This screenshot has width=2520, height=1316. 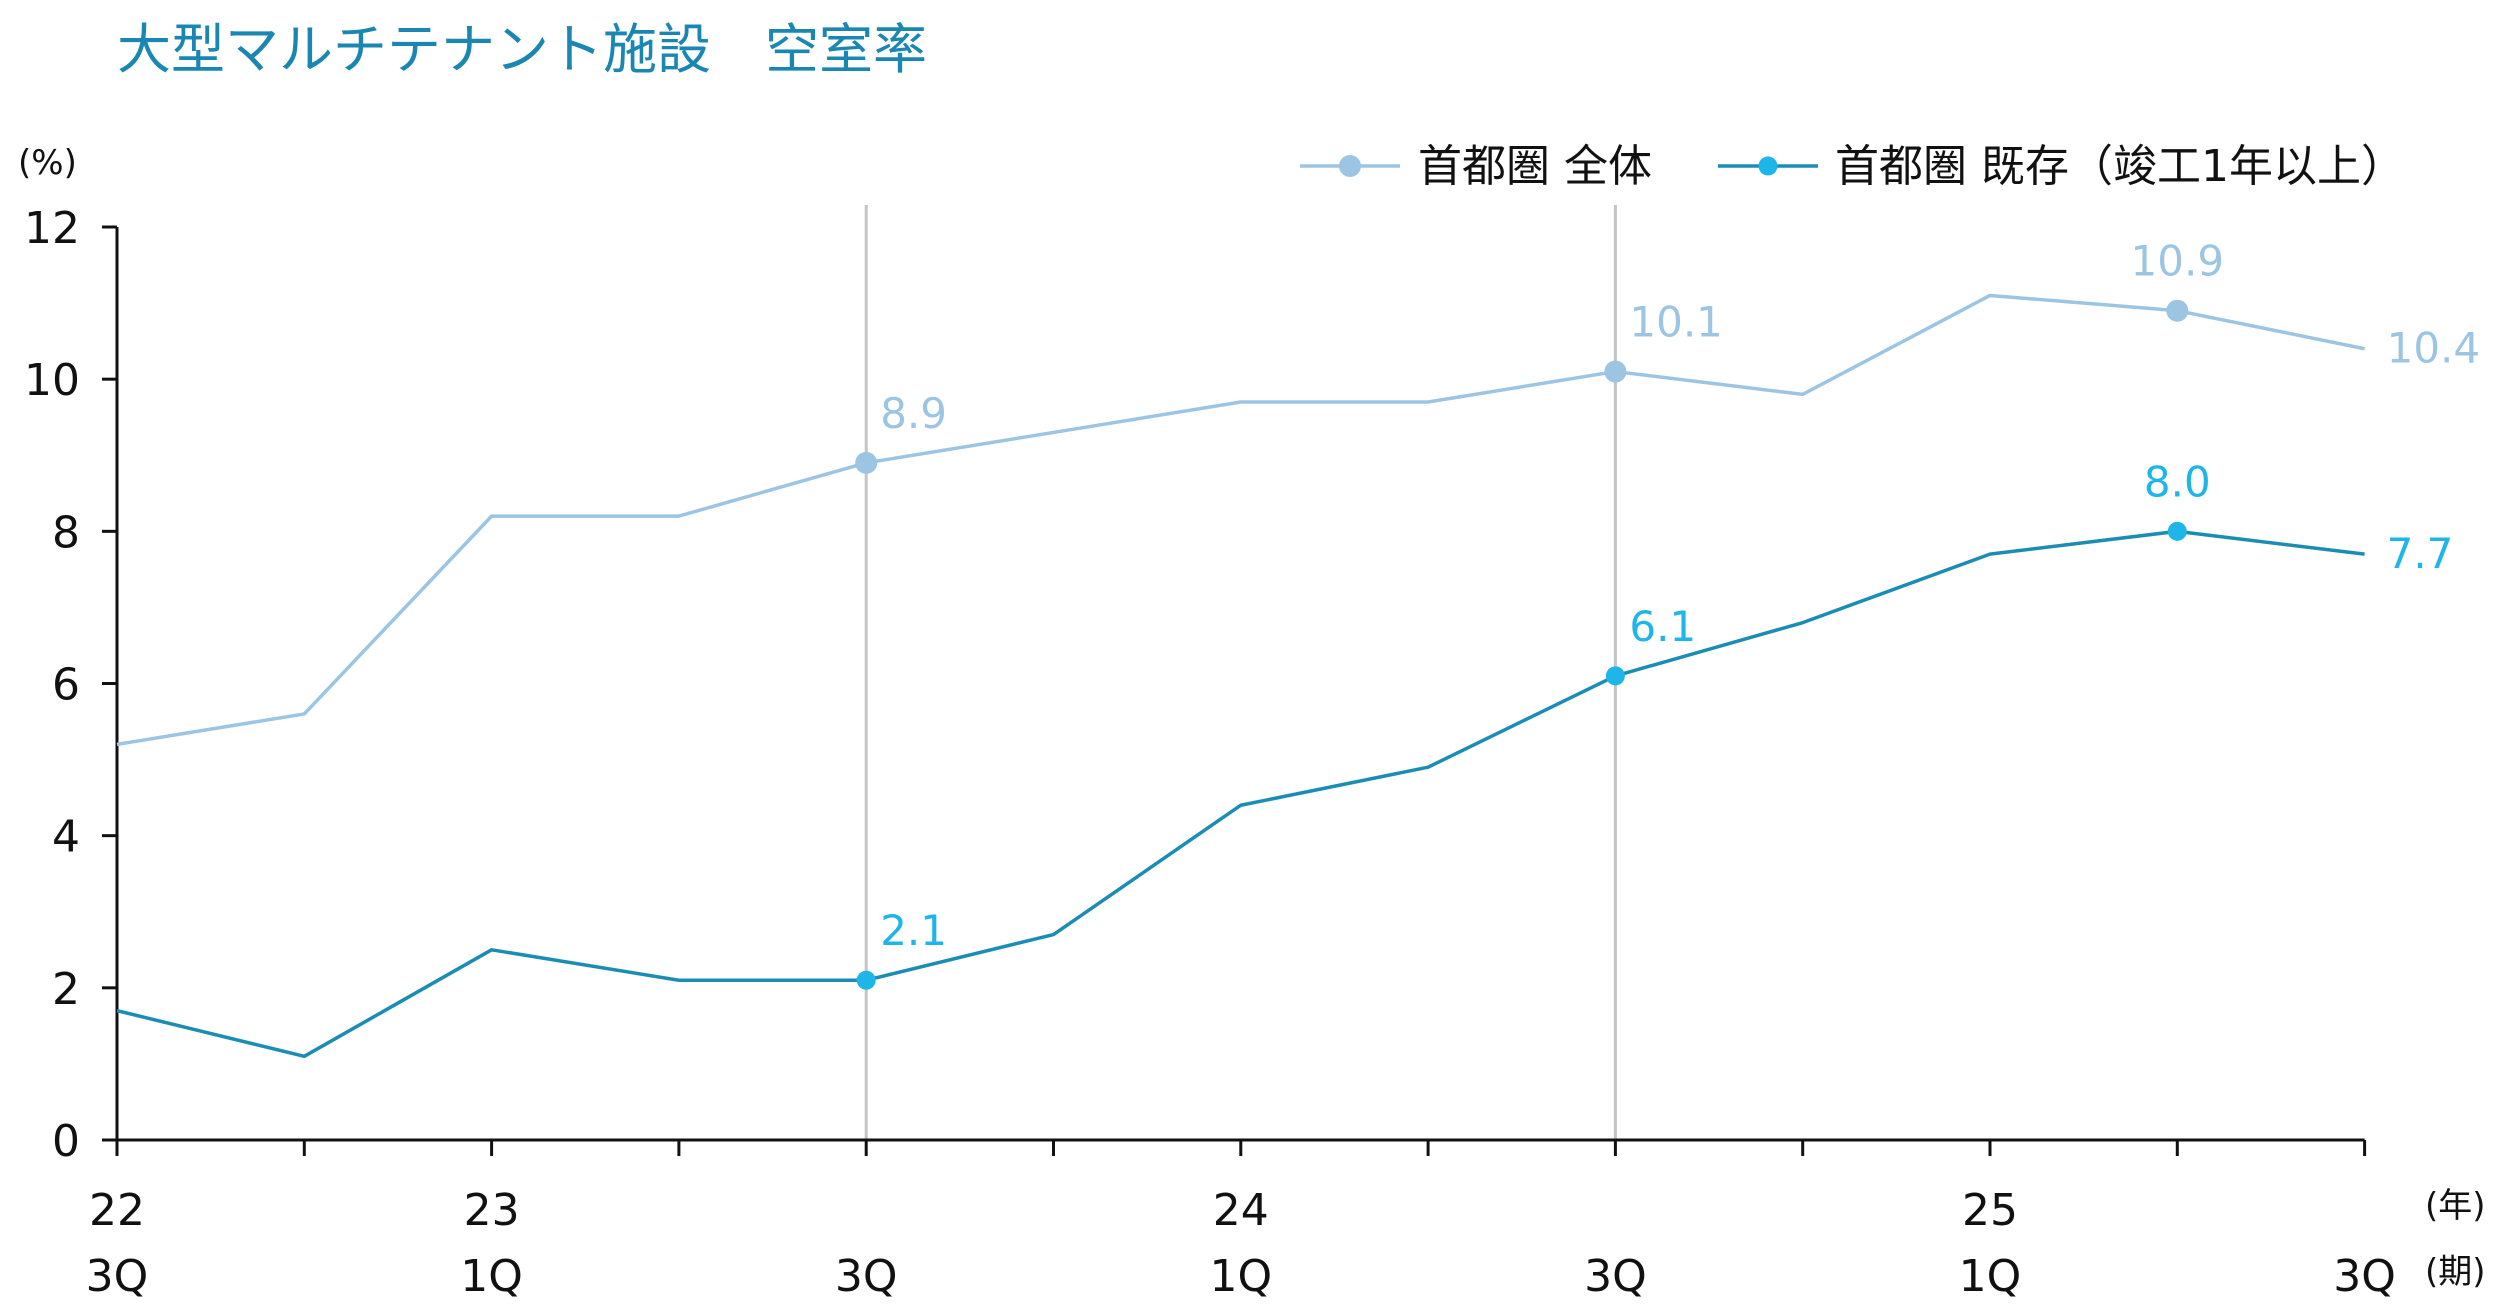 What do you see at coordinates (1676, 322) in the screenshot?
I see `series-0-data-label: 10.1` at bounding box center [1676, 322].